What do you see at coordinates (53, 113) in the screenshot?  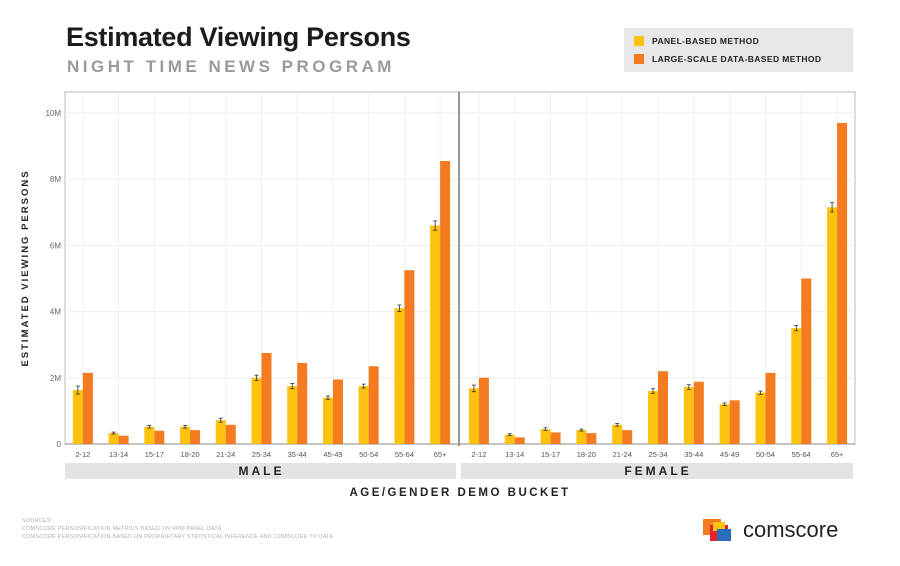 I see `y-tick-label: 10M` at bounding box center [53, 113].